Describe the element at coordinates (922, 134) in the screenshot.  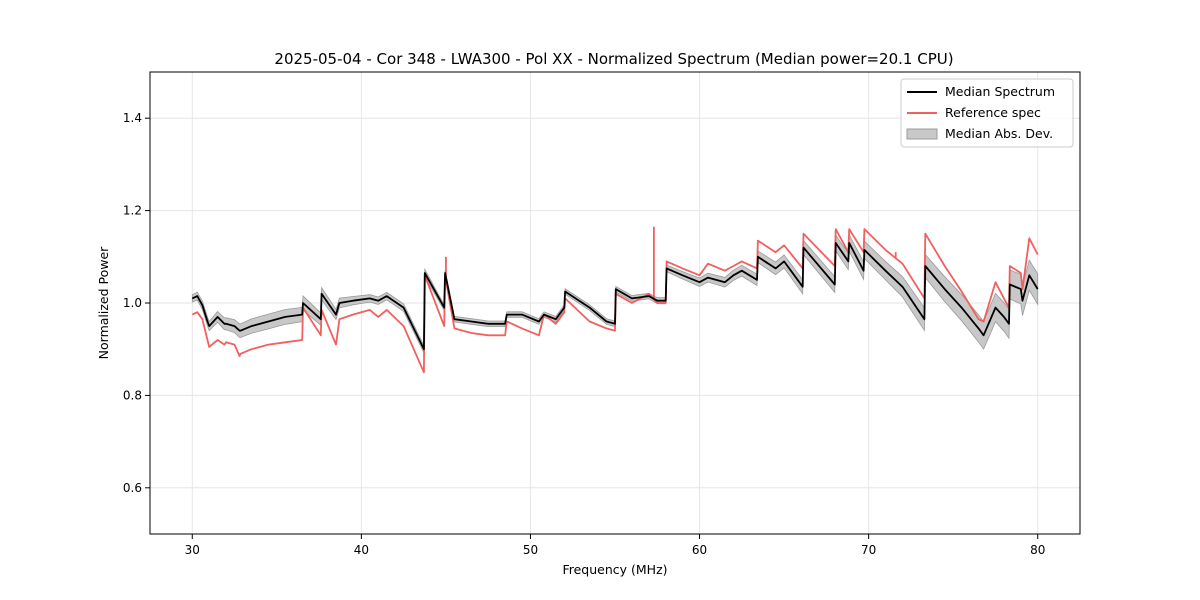
I see `legend-mad-swatch` at that location.